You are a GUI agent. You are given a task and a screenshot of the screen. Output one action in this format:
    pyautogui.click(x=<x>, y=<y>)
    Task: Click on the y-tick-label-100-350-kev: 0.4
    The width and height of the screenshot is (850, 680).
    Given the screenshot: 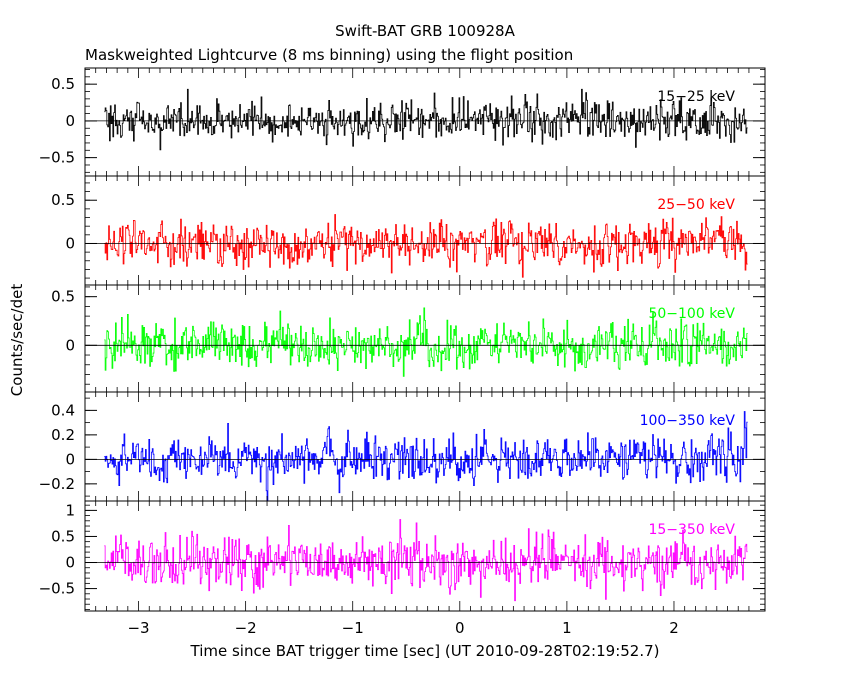 What is the action you would take?
    pyautogui.click(x=63, y=410)
    